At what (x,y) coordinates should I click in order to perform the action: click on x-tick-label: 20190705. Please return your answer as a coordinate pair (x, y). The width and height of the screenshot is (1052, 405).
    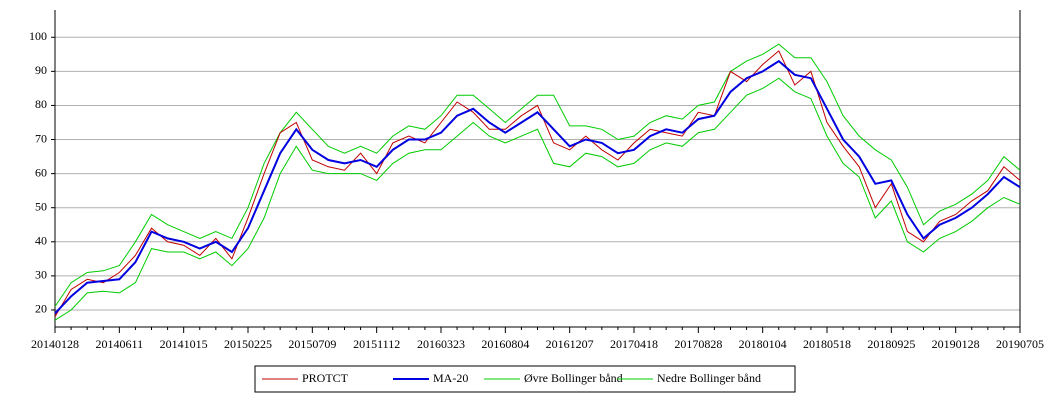
    Looking at the image, I should click on (1020, 344).